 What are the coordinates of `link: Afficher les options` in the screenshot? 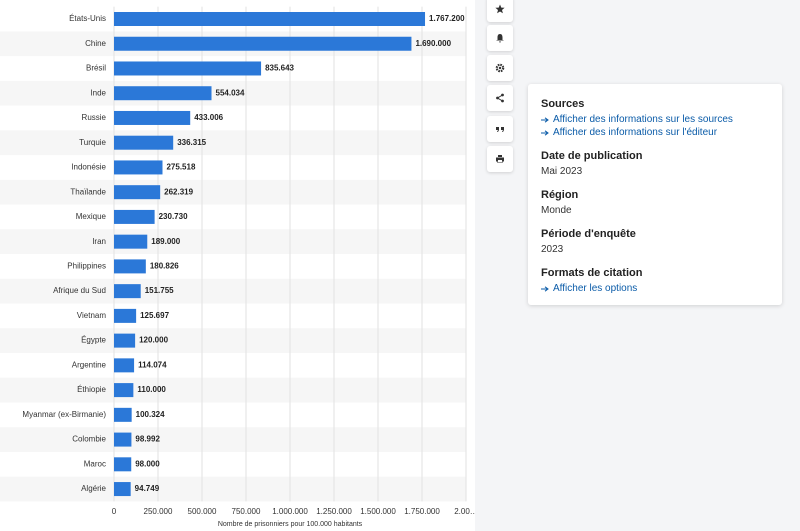 It's located at (655, 288).